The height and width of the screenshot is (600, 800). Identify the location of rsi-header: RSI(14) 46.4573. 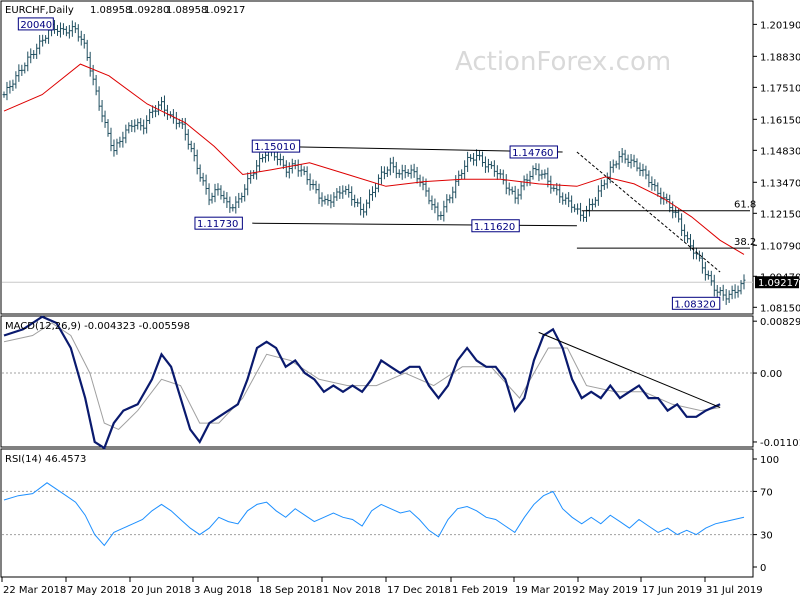
(45, 459).